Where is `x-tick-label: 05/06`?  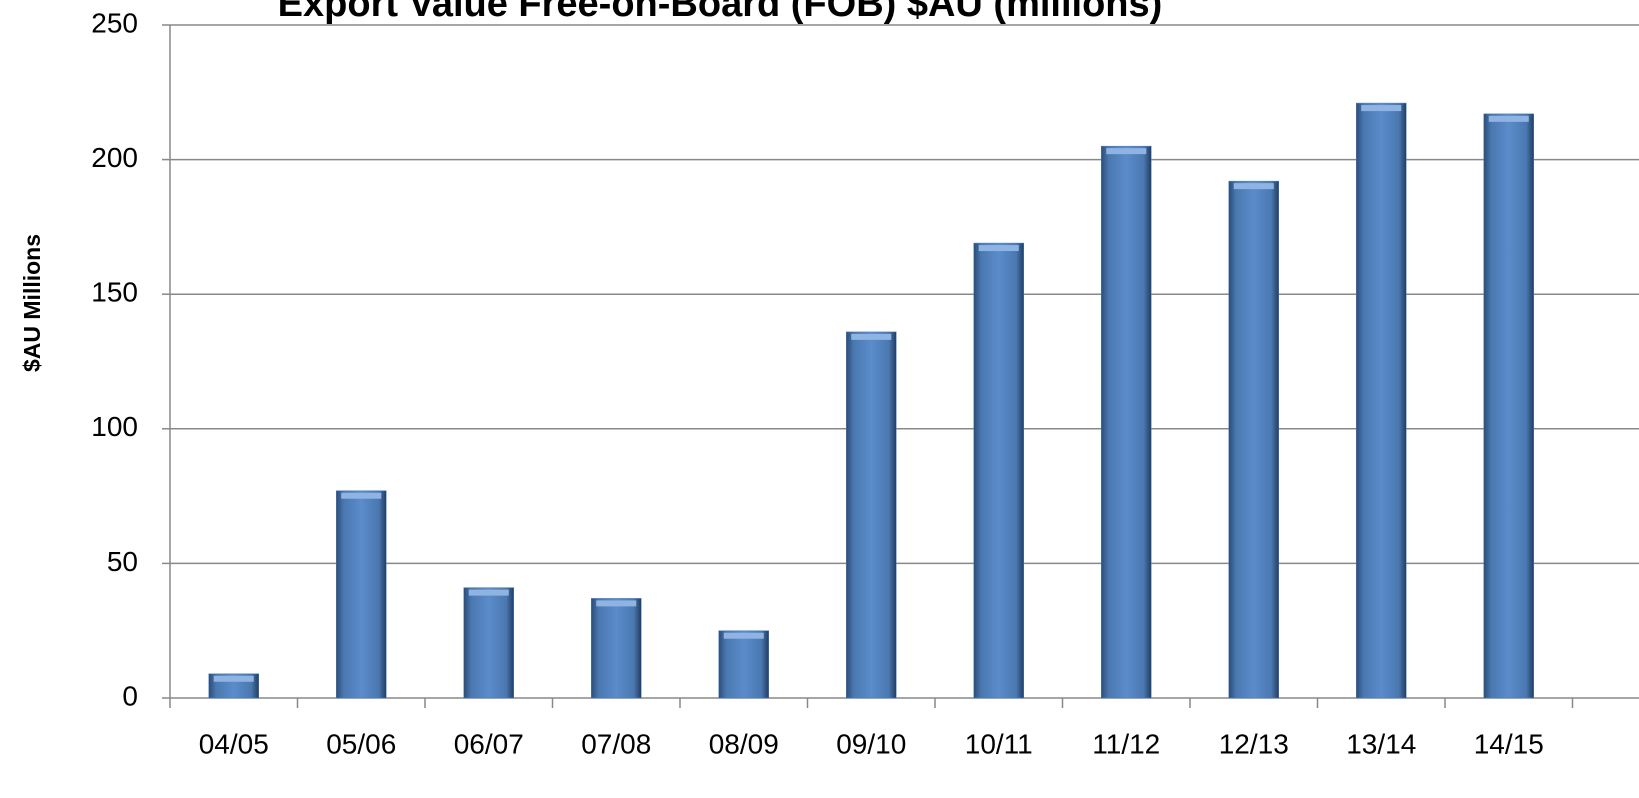 x-tick-label: 05/06 is located at coordinates (361, 743).